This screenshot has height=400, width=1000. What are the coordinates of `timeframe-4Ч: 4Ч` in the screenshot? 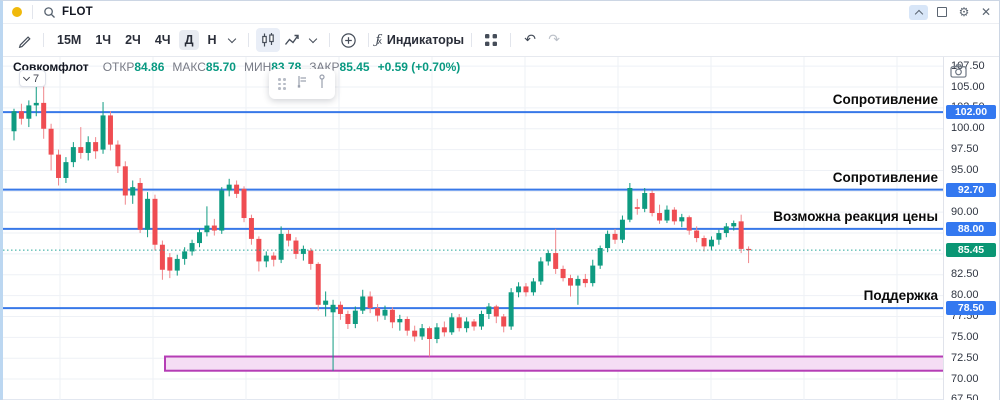 It's located at (162, 40).